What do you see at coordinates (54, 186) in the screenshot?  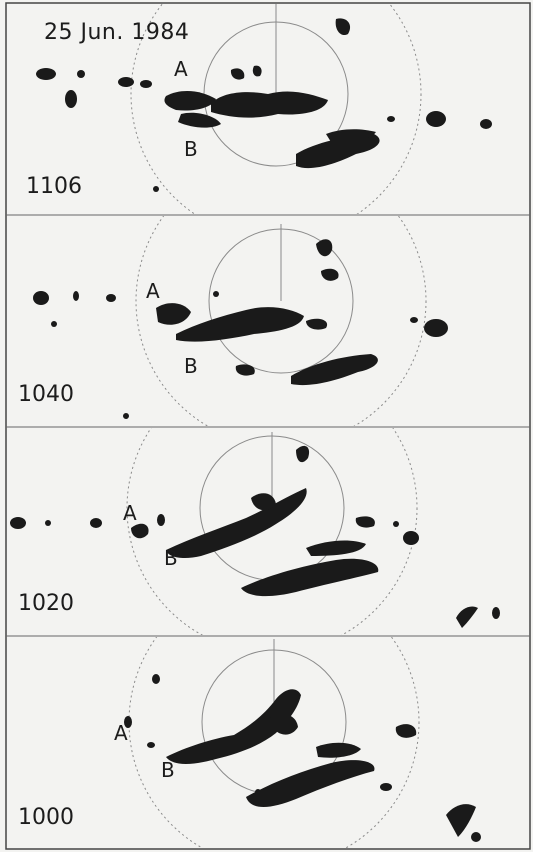 I see `time-label: 1106` at bounding box center [54, 186].